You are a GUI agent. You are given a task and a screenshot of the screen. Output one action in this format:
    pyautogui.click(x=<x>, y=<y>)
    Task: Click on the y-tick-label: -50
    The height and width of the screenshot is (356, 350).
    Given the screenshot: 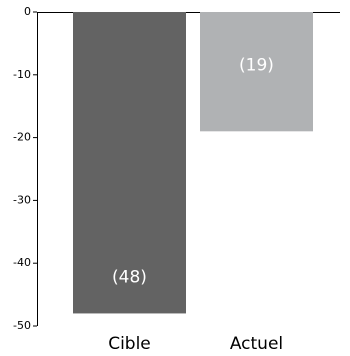 What is the action you would take?
    pyautogui.click(x=22, y=325)
    